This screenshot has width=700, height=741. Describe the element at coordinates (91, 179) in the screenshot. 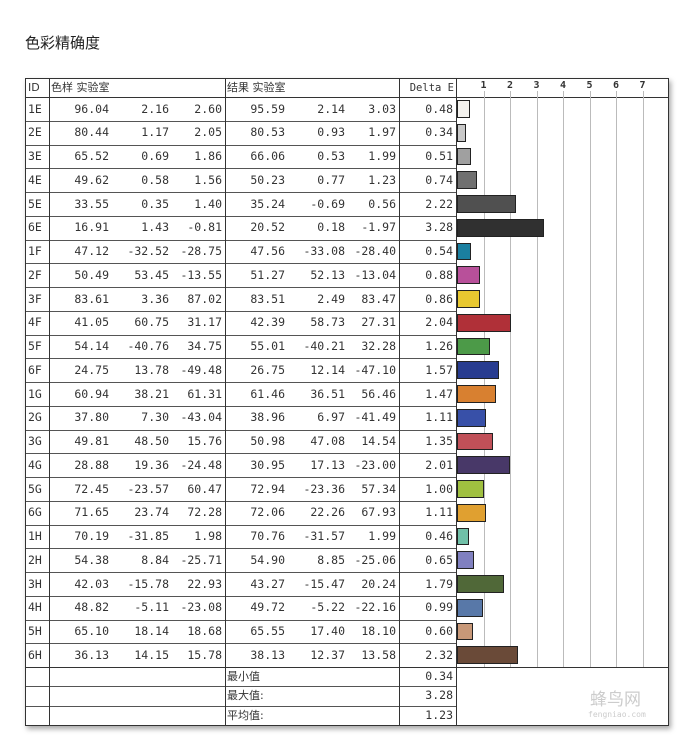

I see `cell-sample-l: 49.62` at that location.